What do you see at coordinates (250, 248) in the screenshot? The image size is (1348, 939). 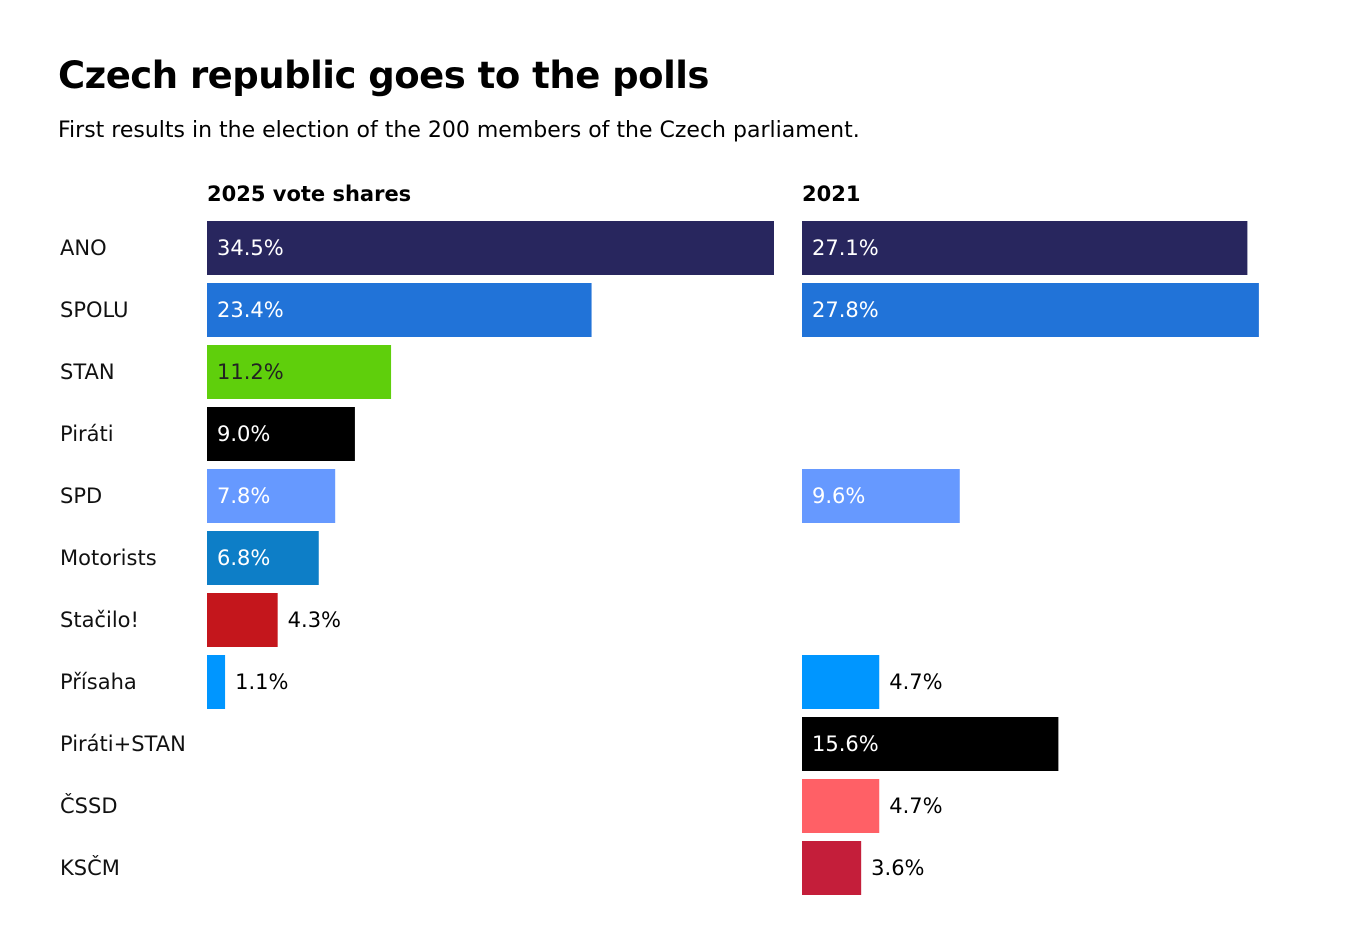 I see `data-label: 34.5%` at bounding box center [250, 248].